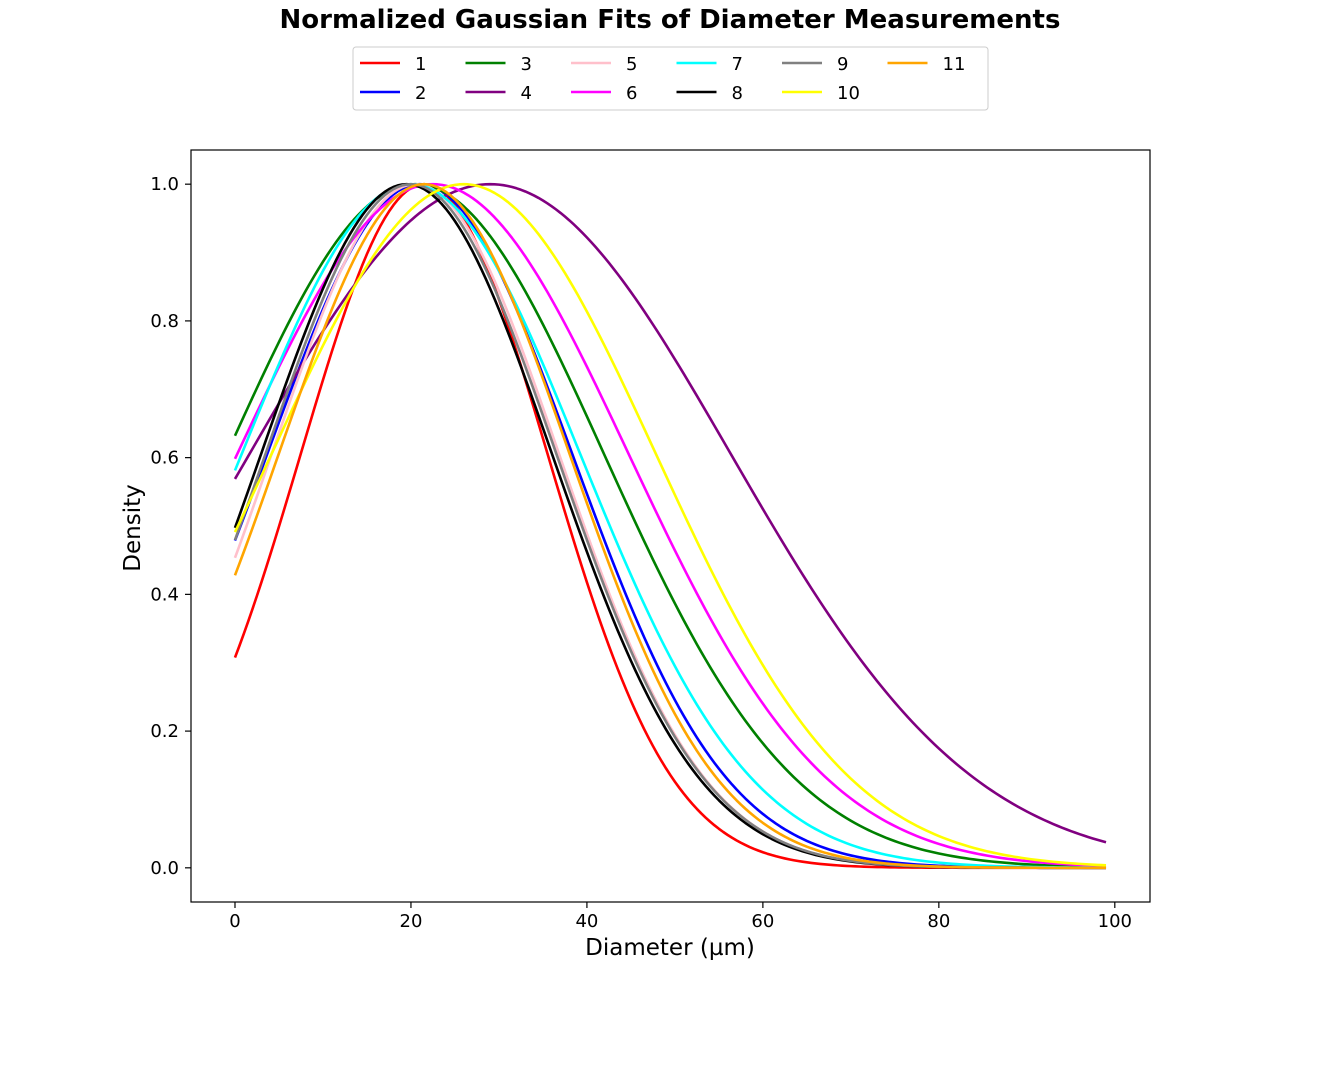 This screenshot has height=1080, width=1340. What do you see at coordinates (1115, 921) in the screenshot?
I see `x-tick-label: 100` at bounding box center [1115, 921].